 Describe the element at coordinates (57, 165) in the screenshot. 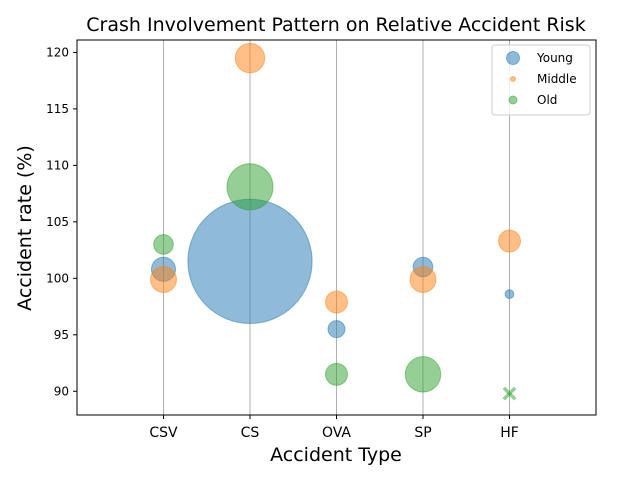

I see `y-tick-label: 110` at that location.